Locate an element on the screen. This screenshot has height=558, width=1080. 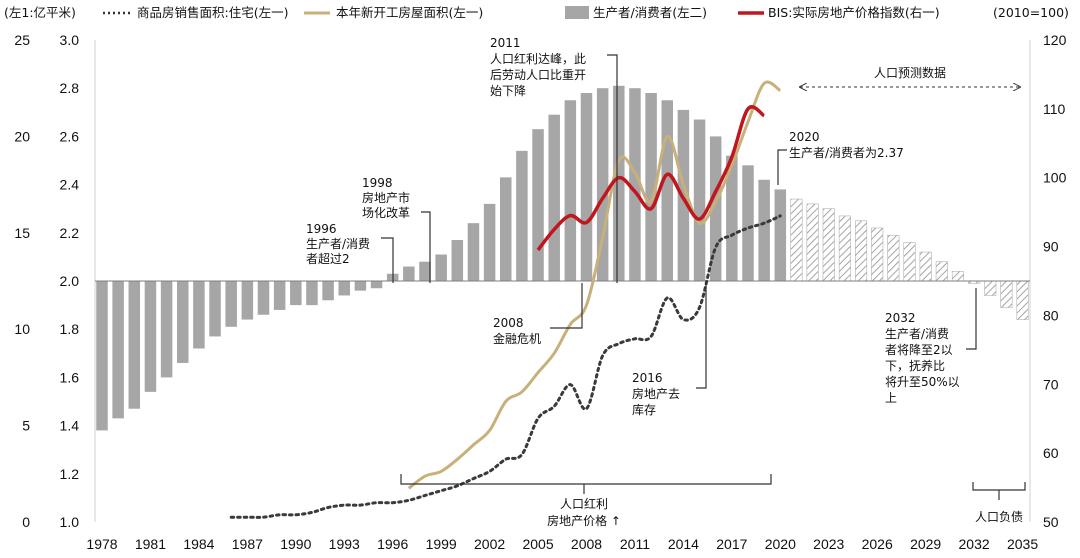
x-tick-label: 2017 is located at coordinates (731, 544).